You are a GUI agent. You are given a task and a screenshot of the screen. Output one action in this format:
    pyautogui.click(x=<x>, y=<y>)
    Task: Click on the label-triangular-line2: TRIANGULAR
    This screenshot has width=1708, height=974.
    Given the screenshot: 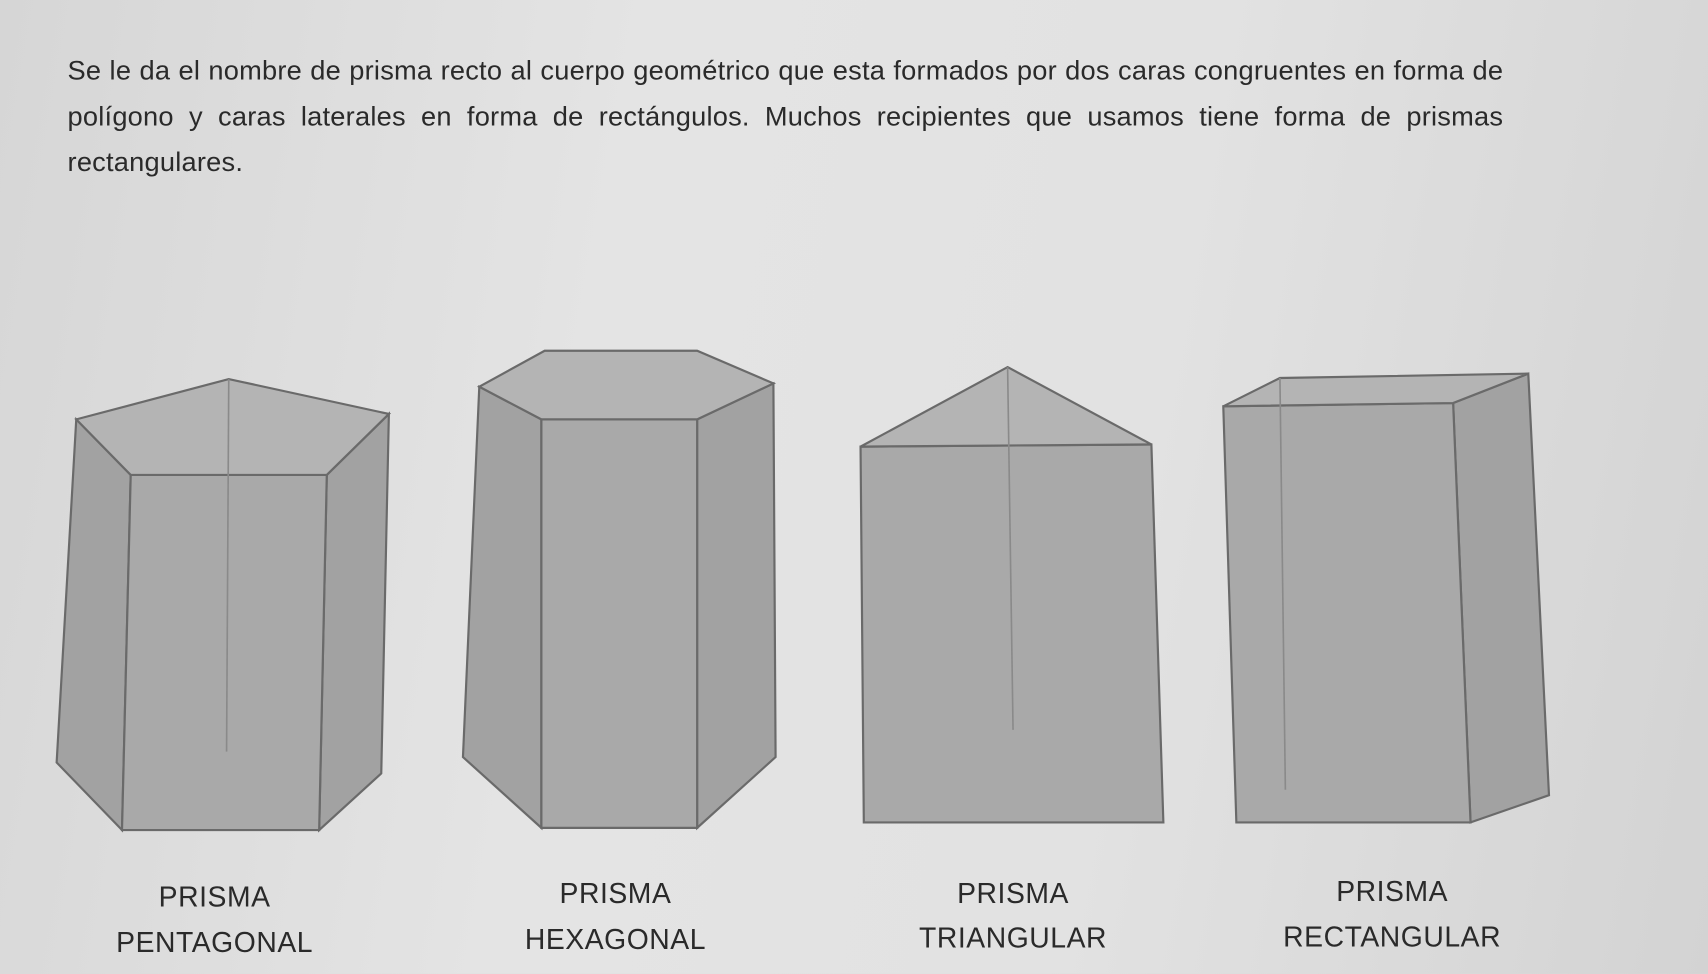 What is the action you would take?
    pyautogui.click(x=1013, y=938)
    